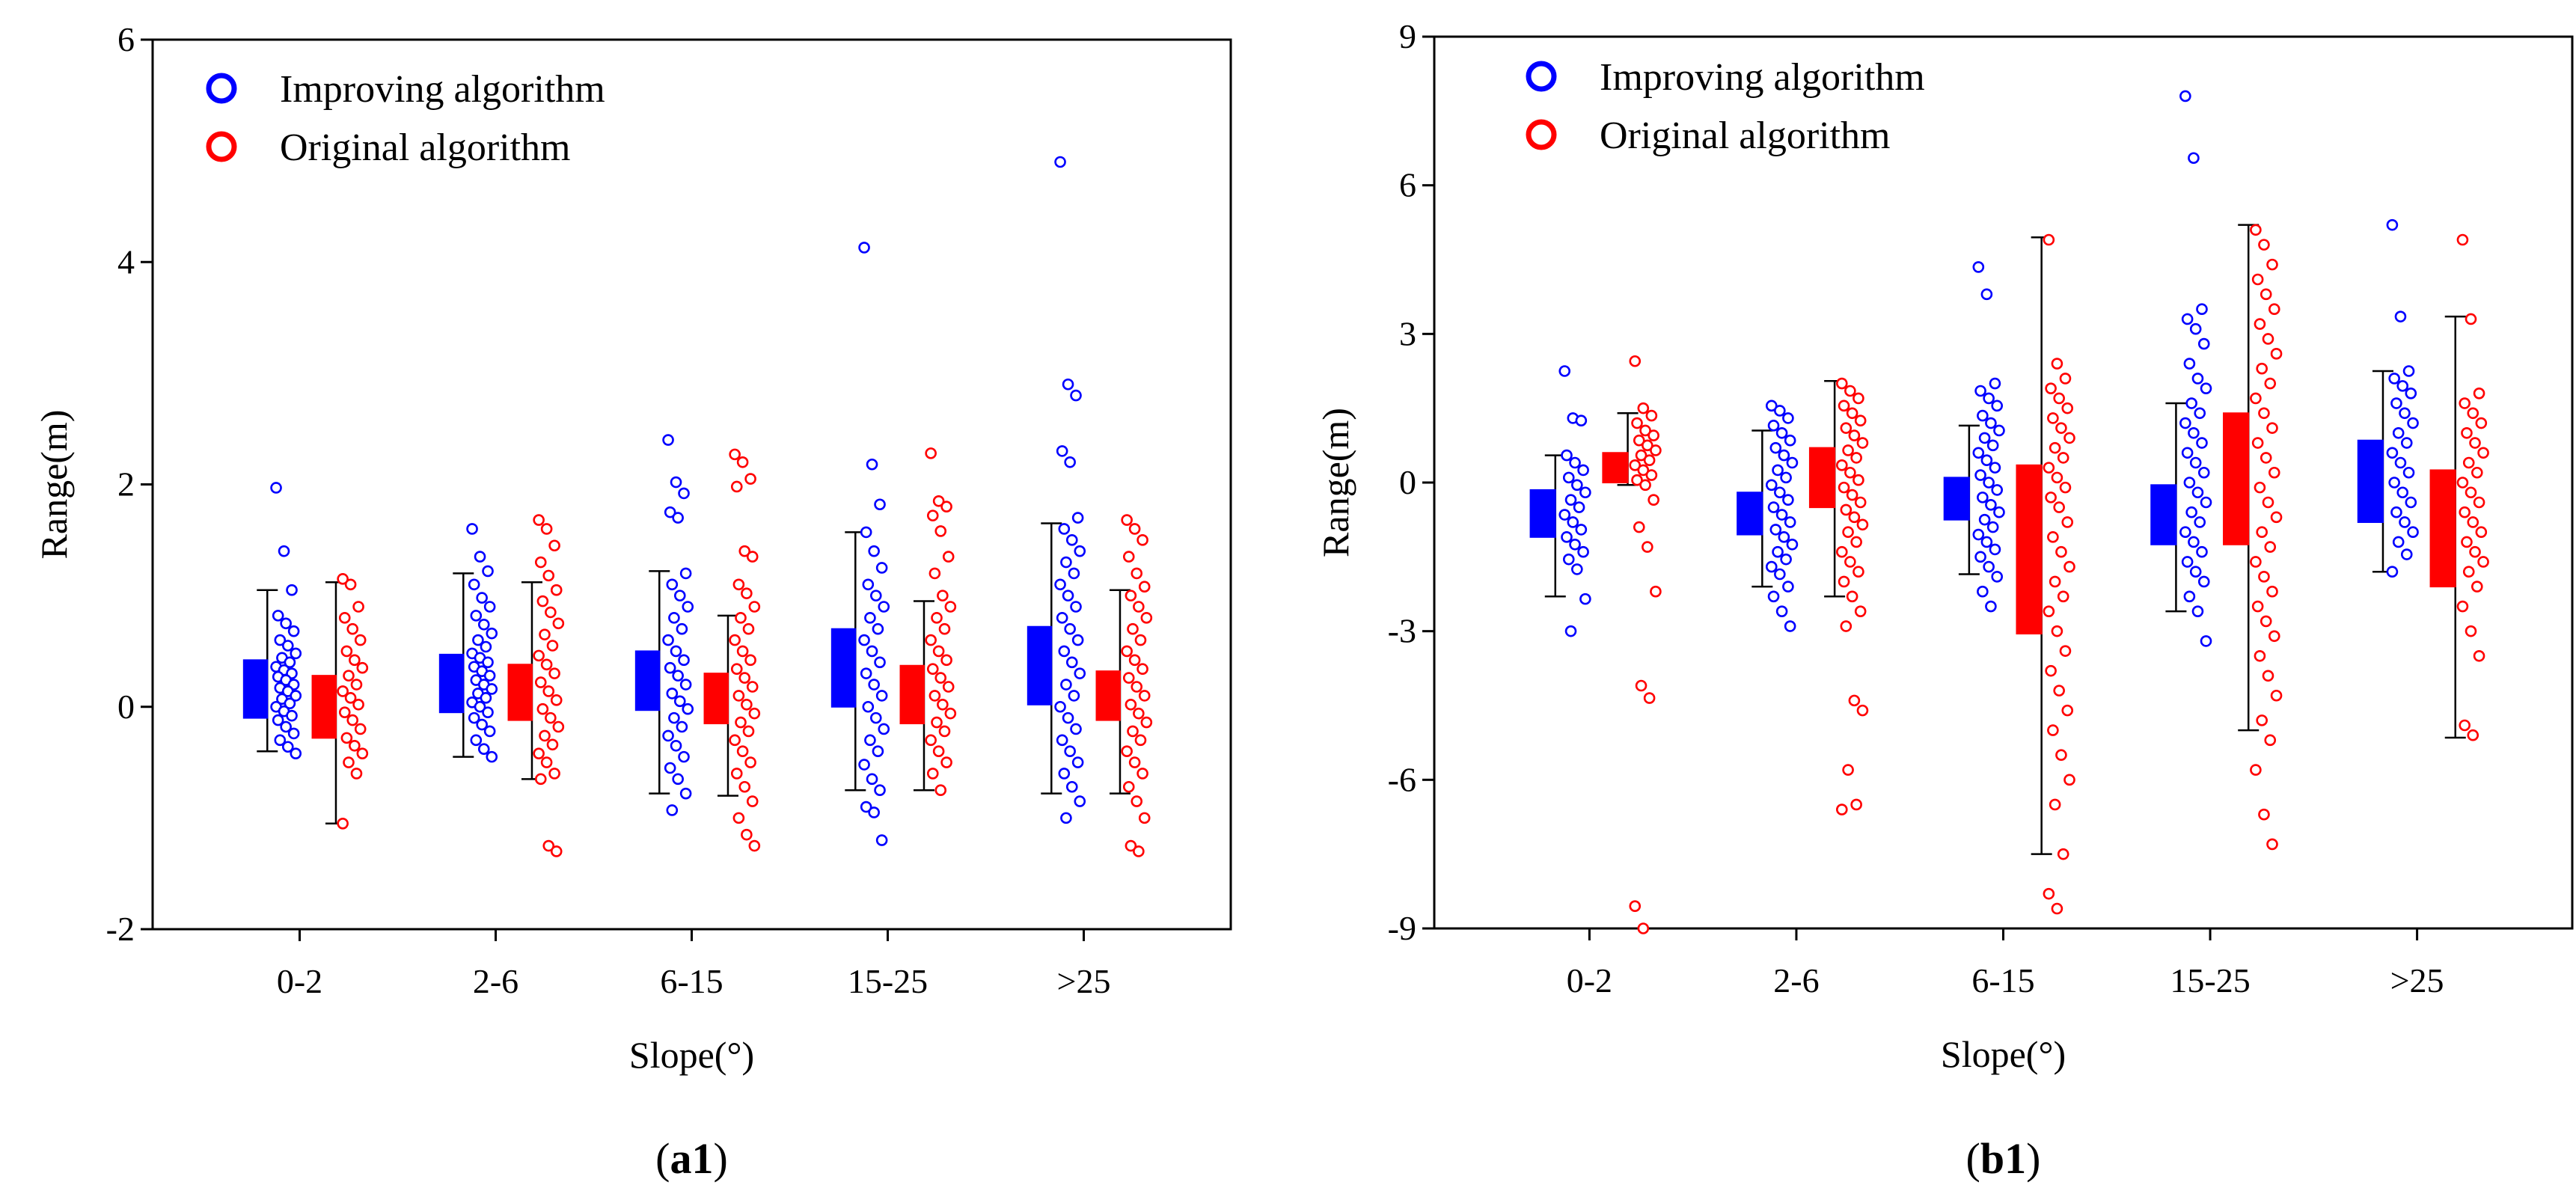 The width and height of the screenshot is (2576, 1203). What do you see at coordinates (425, 147) in the screenshot?
I see `legend-label: Original algorithm` at bounding box center [425, 147].